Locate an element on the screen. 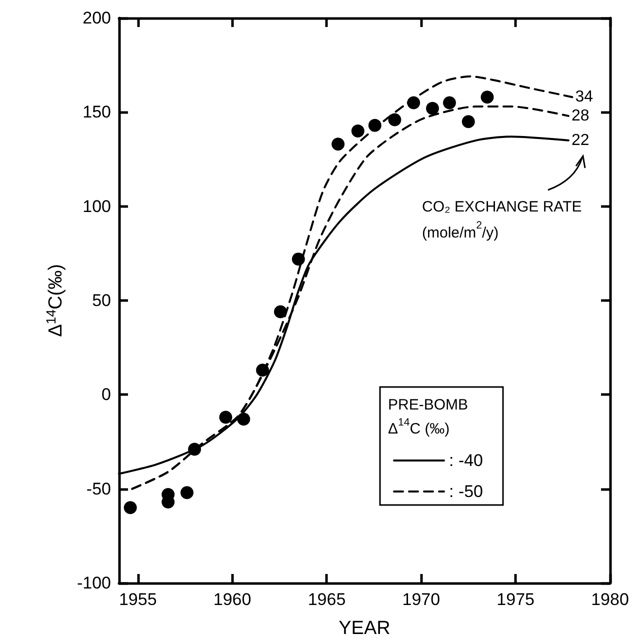 This screenshot has width=634, height=643. legend-label: : -50 is located at coordinates (466, 491).